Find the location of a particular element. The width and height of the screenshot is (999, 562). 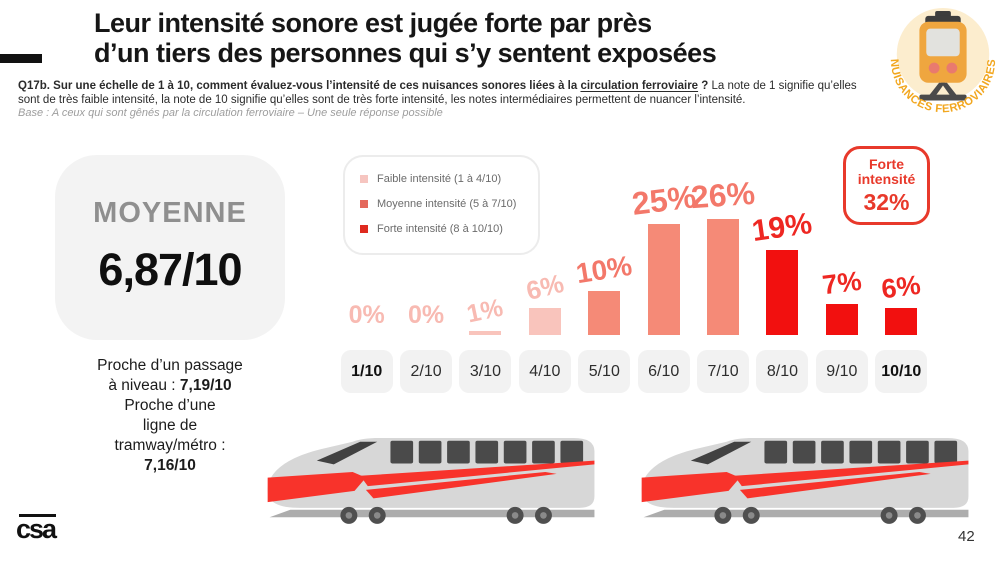

legend-item-faible: Faible intensité (1 à 4/10) is located at coordinates (449, 179).